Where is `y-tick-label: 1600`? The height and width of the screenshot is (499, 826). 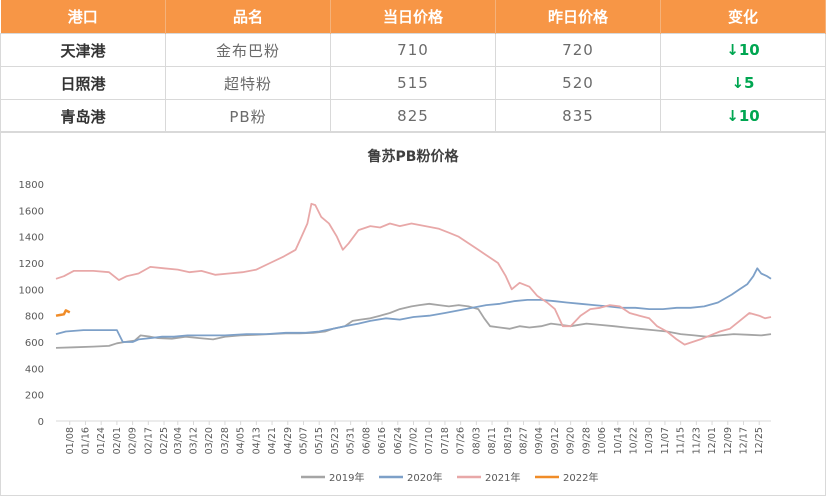
y-tick-label: 1600 is located at coordinates (31, 211).